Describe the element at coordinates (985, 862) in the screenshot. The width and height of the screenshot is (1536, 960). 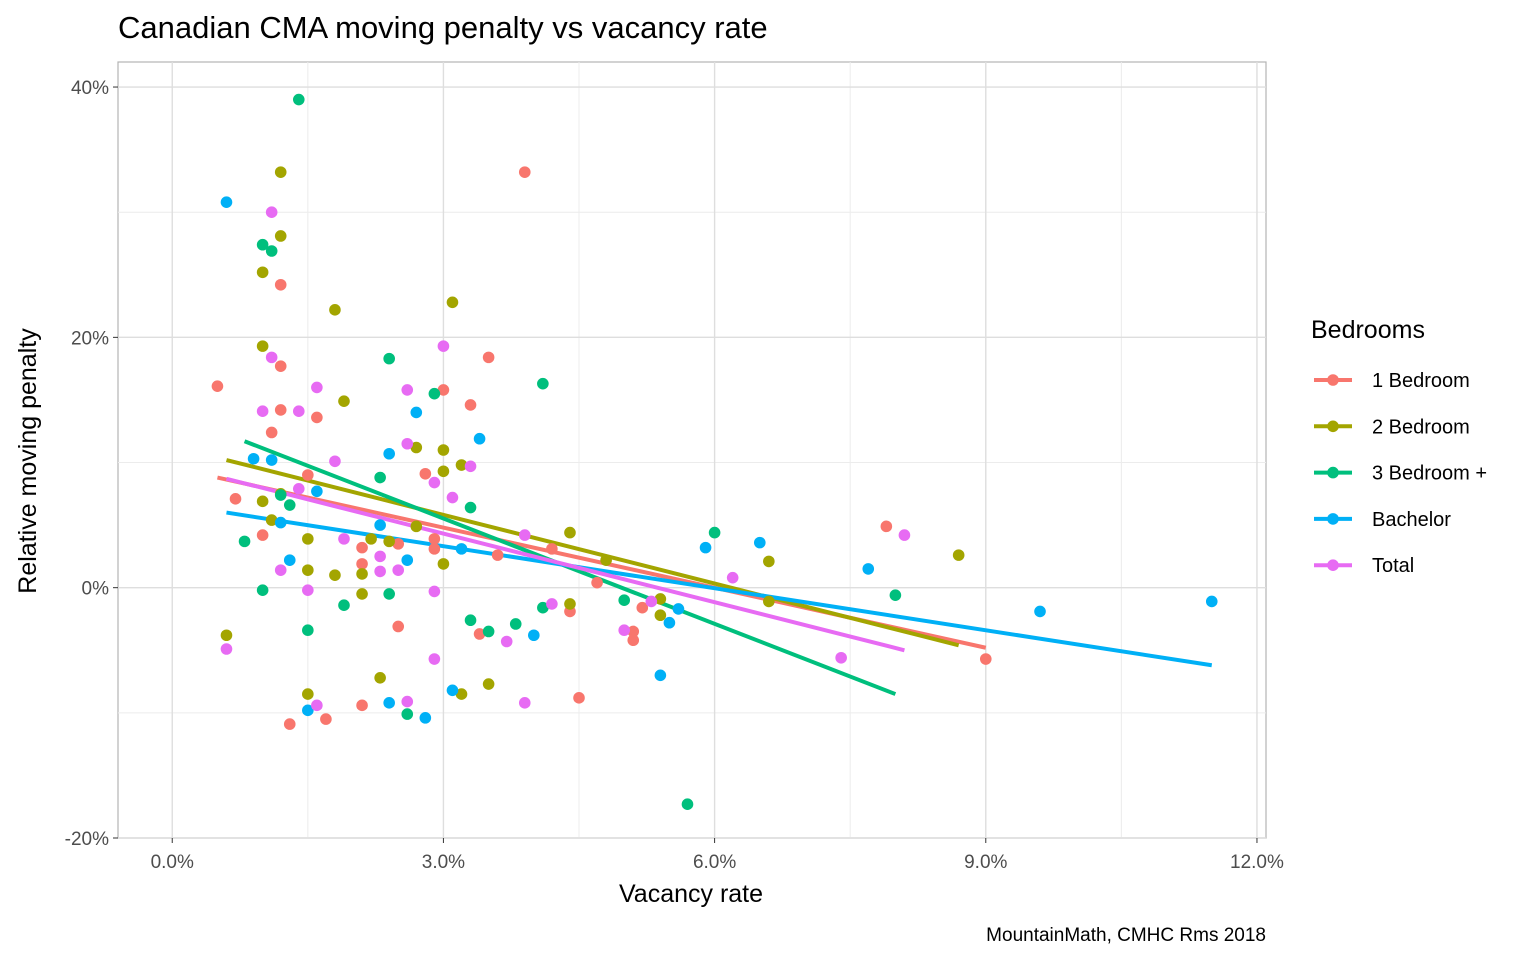
I see `x-tick-label: 9.0%` at that location.